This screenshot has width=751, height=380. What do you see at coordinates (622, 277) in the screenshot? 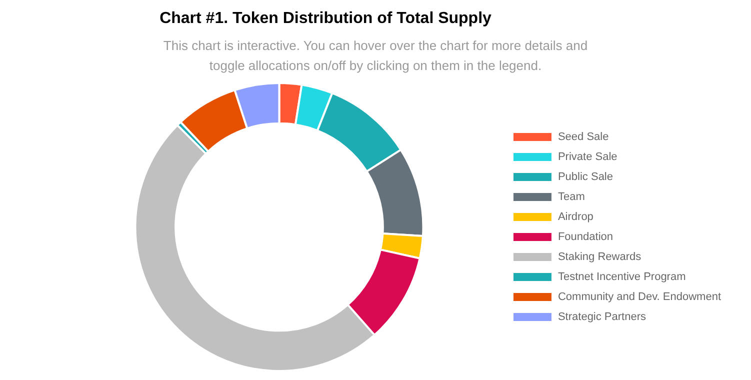
I see `legend-label: Testnet Incentive Program` at bounding box center [622, 277].